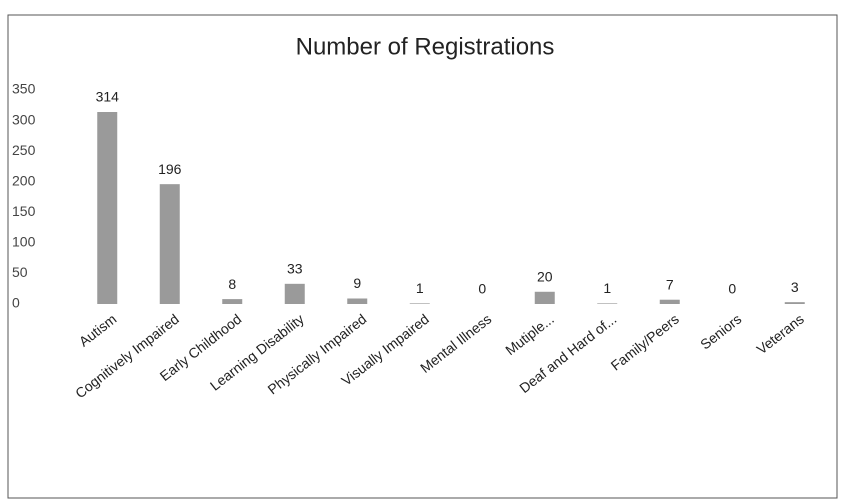 Image resolution: width=843 pixels, height=499 pixels. What do you see at coordinates (24, 242) in the screenshot?
I see `y-tick-label: 100` at bounding box center [24, 242].